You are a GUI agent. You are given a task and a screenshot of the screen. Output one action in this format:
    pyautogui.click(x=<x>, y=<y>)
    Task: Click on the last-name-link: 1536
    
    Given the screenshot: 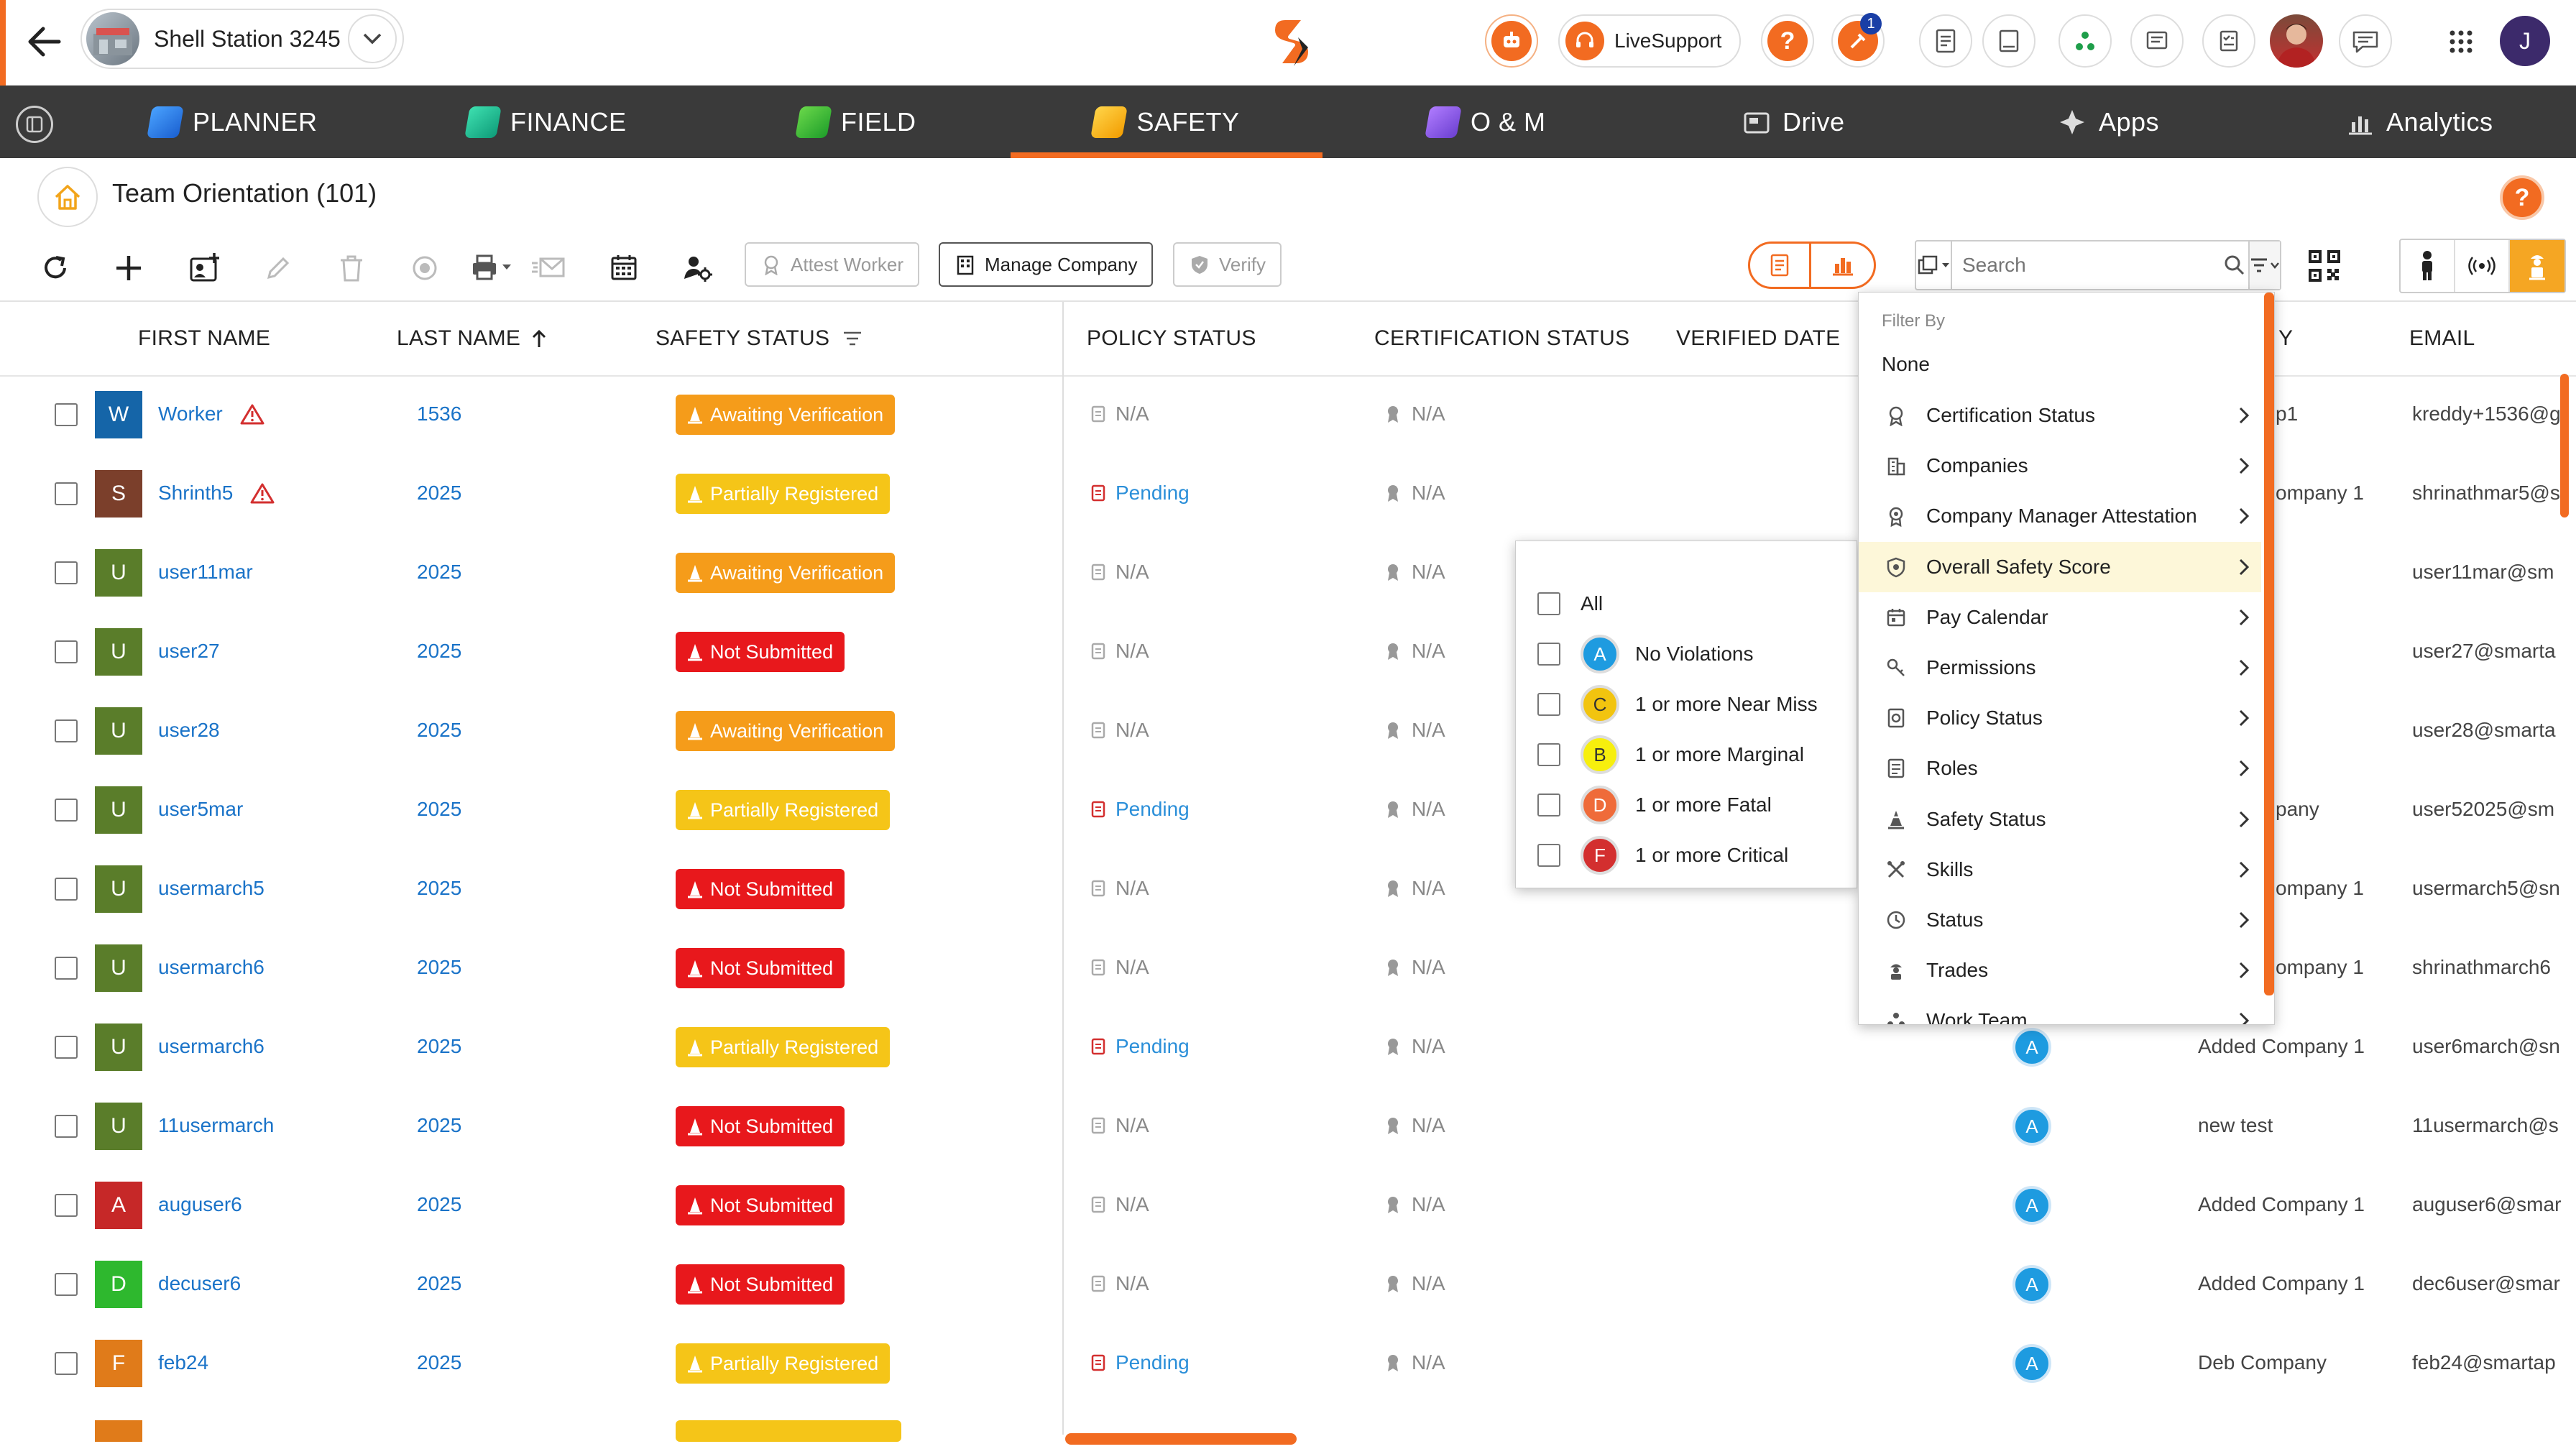 What is the action you would take?
    pyautogui.click(x=439, y=413)
    